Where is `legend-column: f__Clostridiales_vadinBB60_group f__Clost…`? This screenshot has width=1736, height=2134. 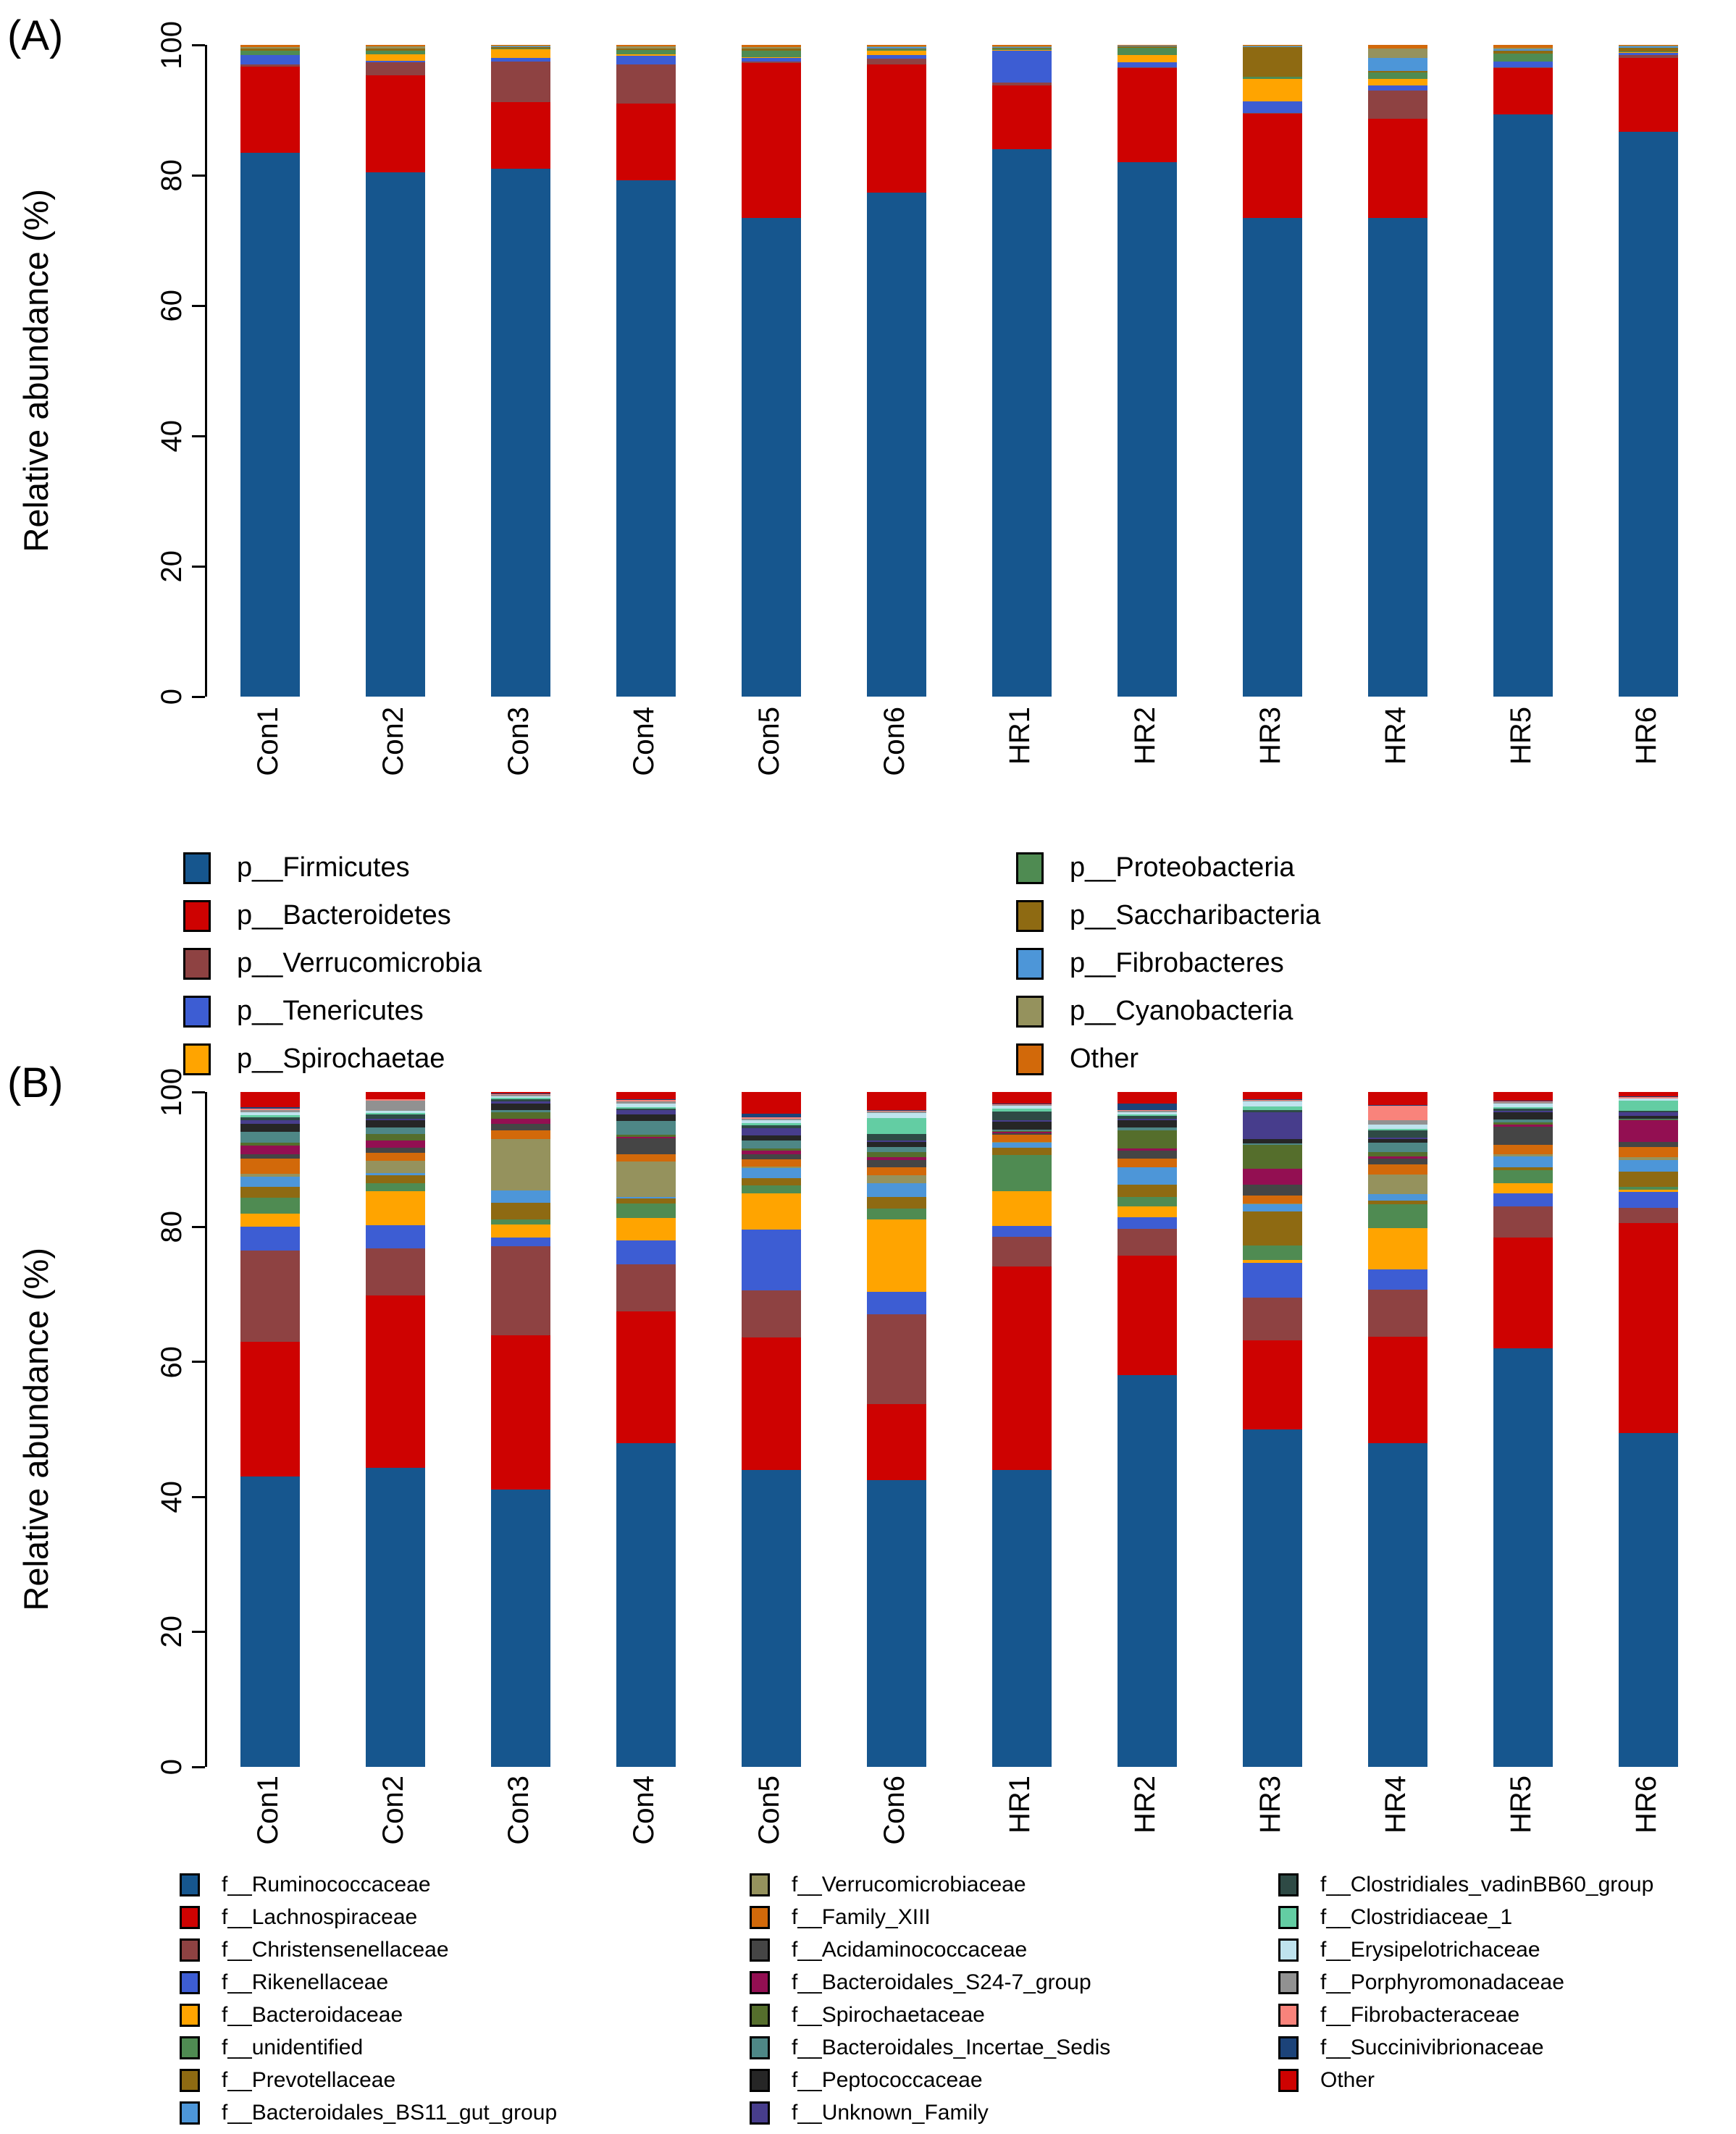
legend-column: f__Clostridiales_vadinBB60_group f__Clost… is located at coordinates (1466, 1987).